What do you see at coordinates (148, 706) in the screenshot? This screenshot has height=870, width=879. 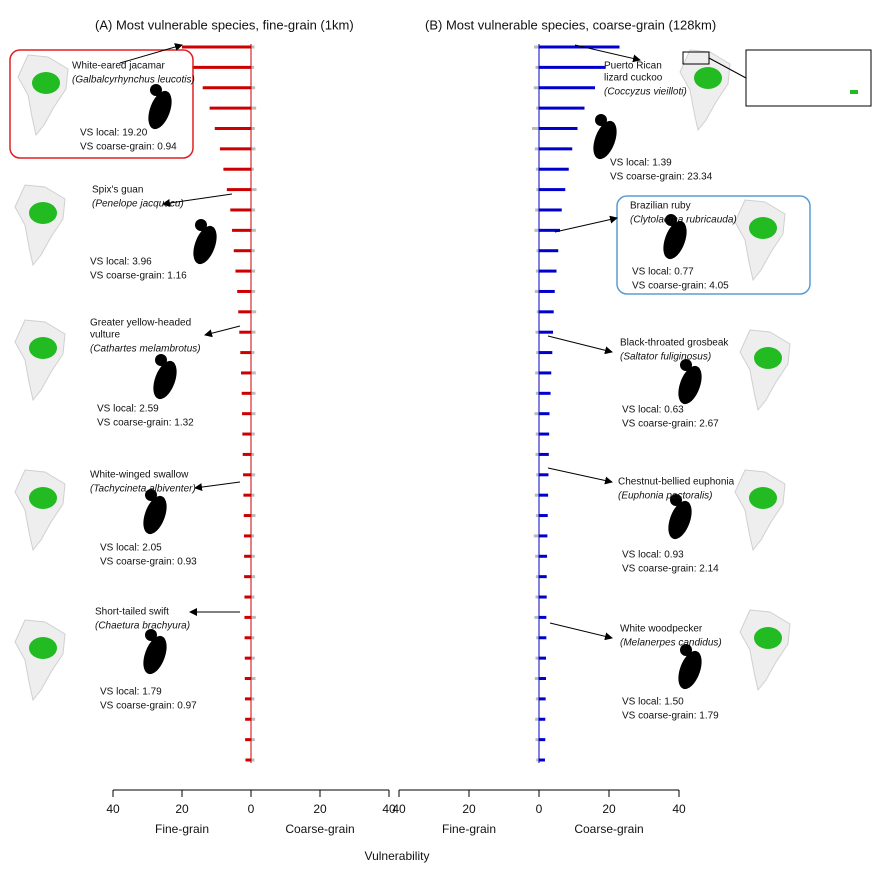 I see `vs-coarse: VS coarse-grain: 0.97` at bounding box center [148, 706].